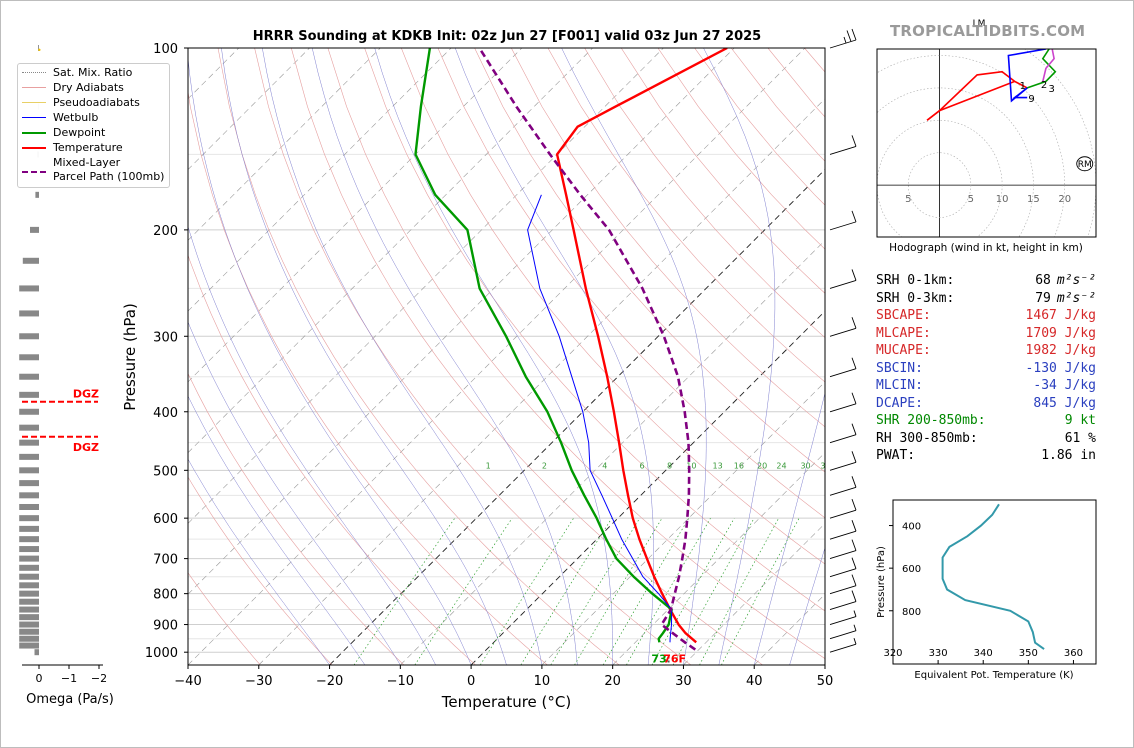  What do you see at coordinates (165, 231) in the screenshot?
I see `y-tick-label: 200` at bounding box center [165, 231].